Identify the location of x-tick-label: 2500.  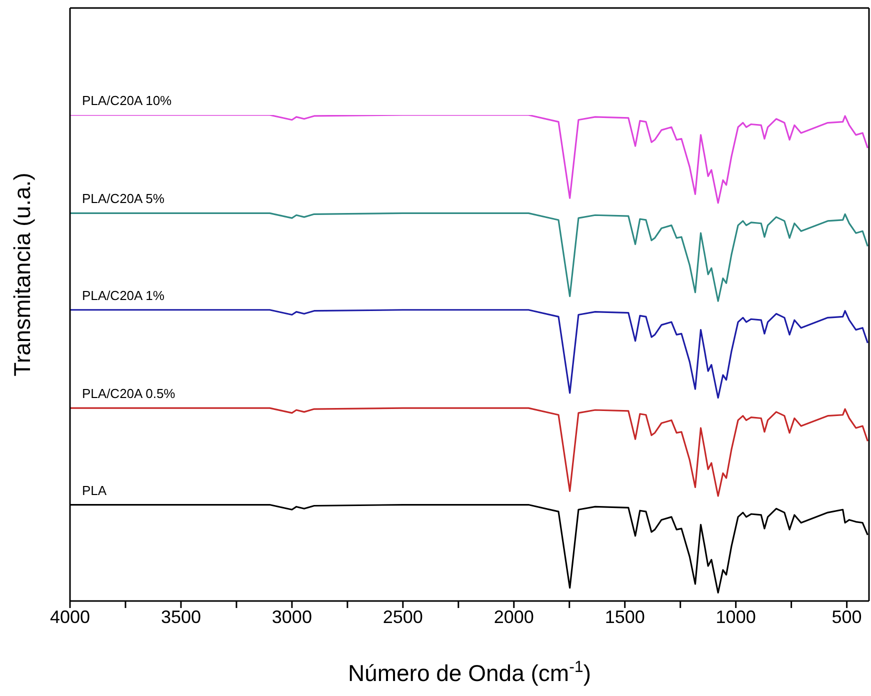
(402, 616).